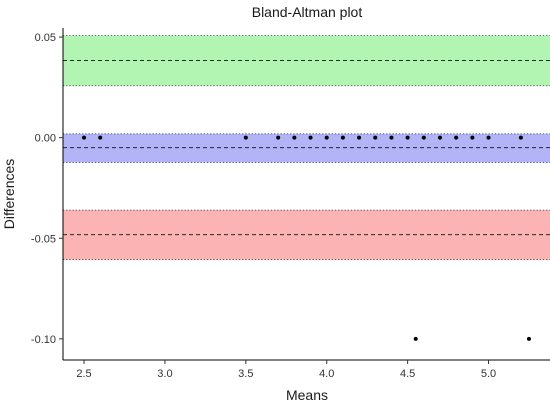 The width and height of the screenshot is (550, 406). I want to click on x-tick-label-4: 4.5, so click(407, 374).